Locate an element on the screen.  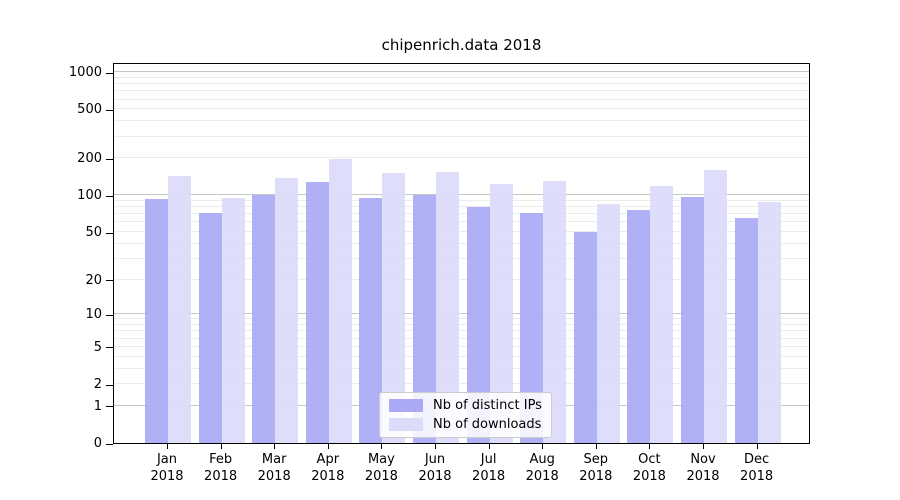
x-tick-label: Jan 2018 is located at coordinates (167, 468).